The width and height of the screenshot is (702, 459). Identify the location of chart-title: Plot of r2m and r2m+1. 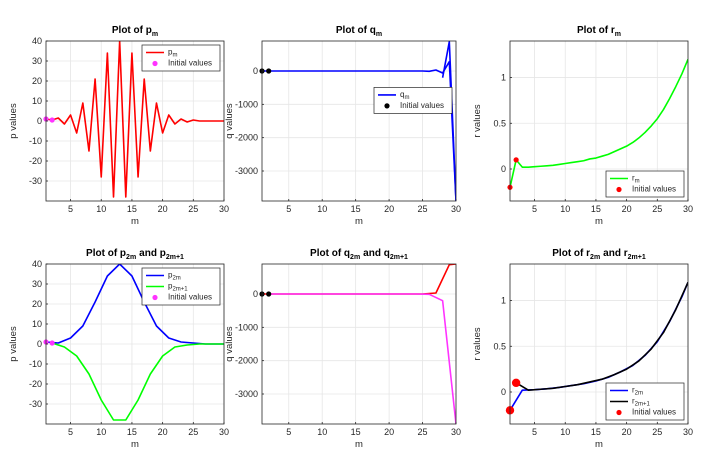
(599, 254).